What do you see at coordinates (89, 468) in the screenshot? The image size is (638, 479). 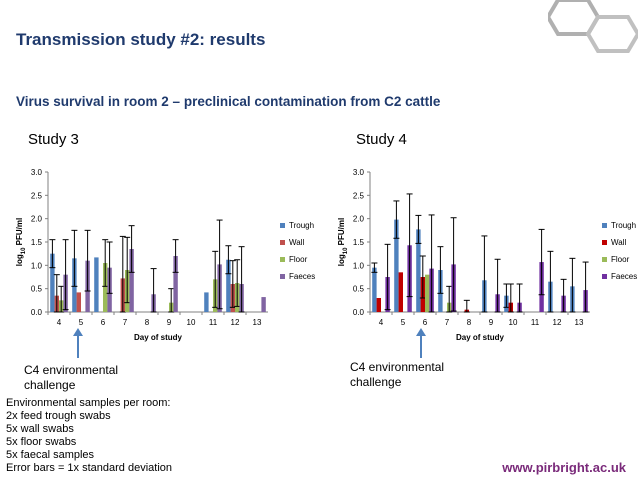 I see `note-line: Error bars = 1x standard deviation` at bounding box center [89, 468].